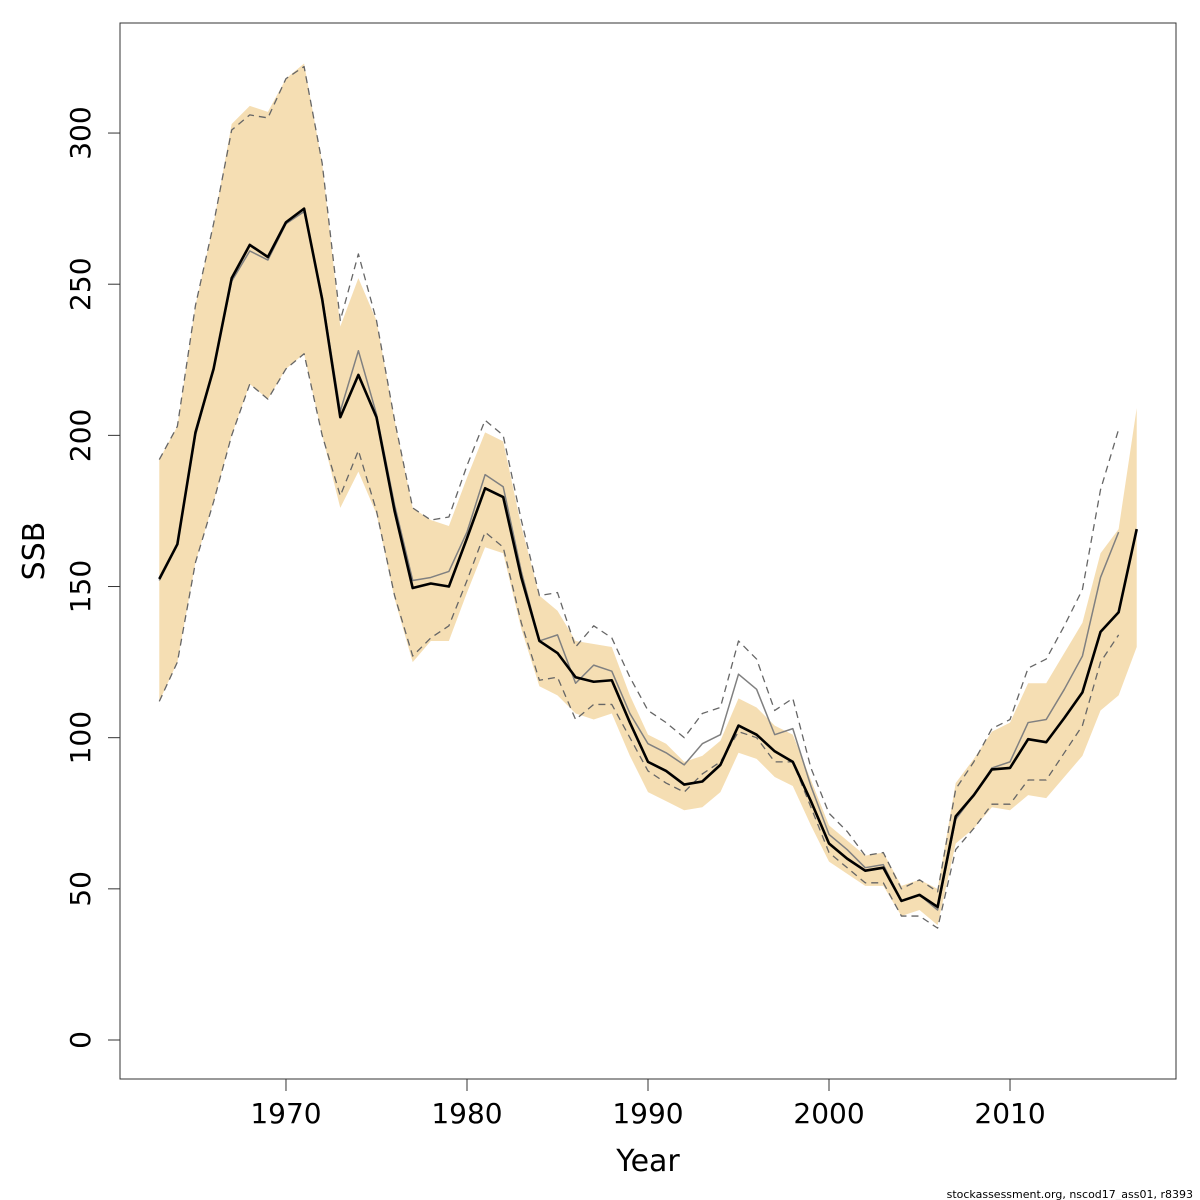 Image resolution: width=1200 pixels, height=1200 pixels. What do you see at coordinates (466, 1113) in the screenshot?
I see `x-tick-label: 1980` at bounding box center [466, 1113].